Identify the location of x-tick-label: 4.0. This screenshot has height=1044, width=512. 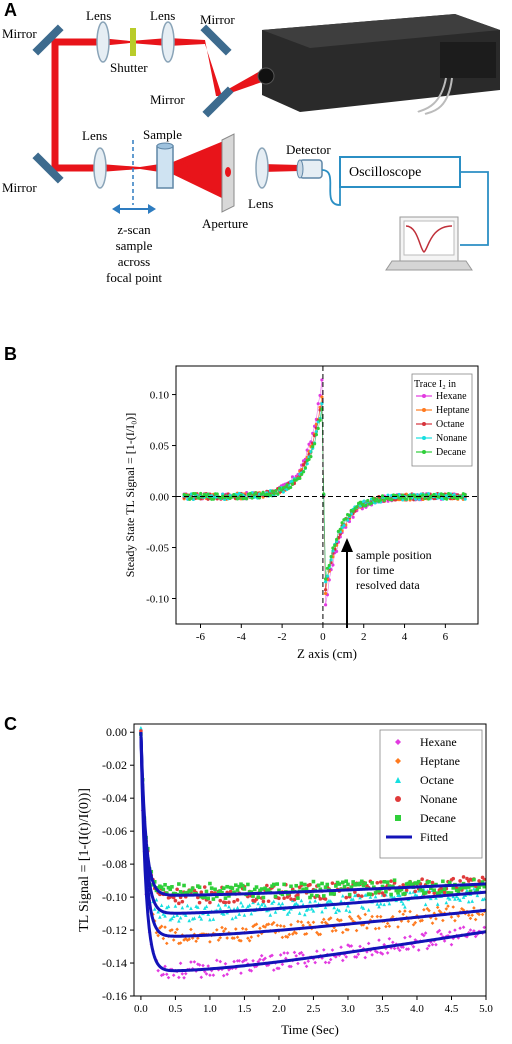
(417, 1009).